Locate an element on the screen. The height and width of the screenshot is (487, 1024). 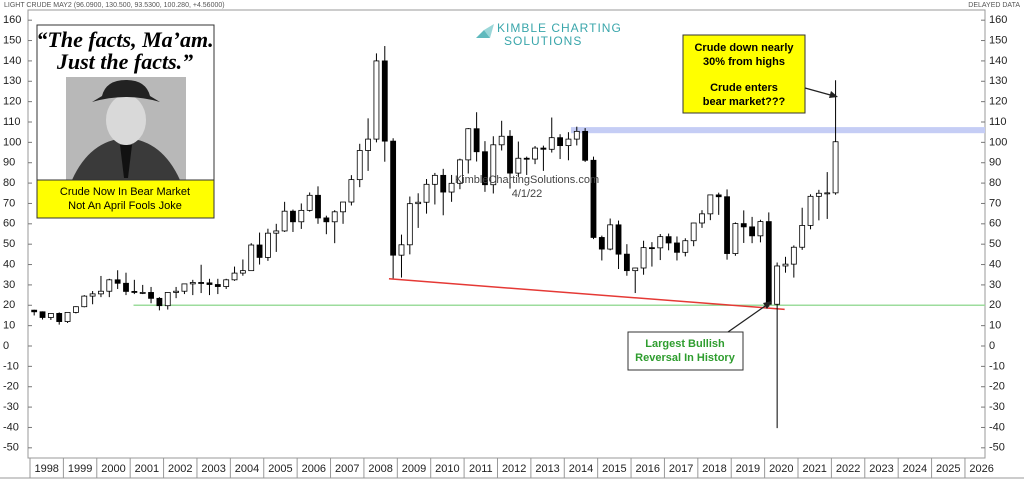
y-tick-label: 150 is located at coordinates (12, 40).